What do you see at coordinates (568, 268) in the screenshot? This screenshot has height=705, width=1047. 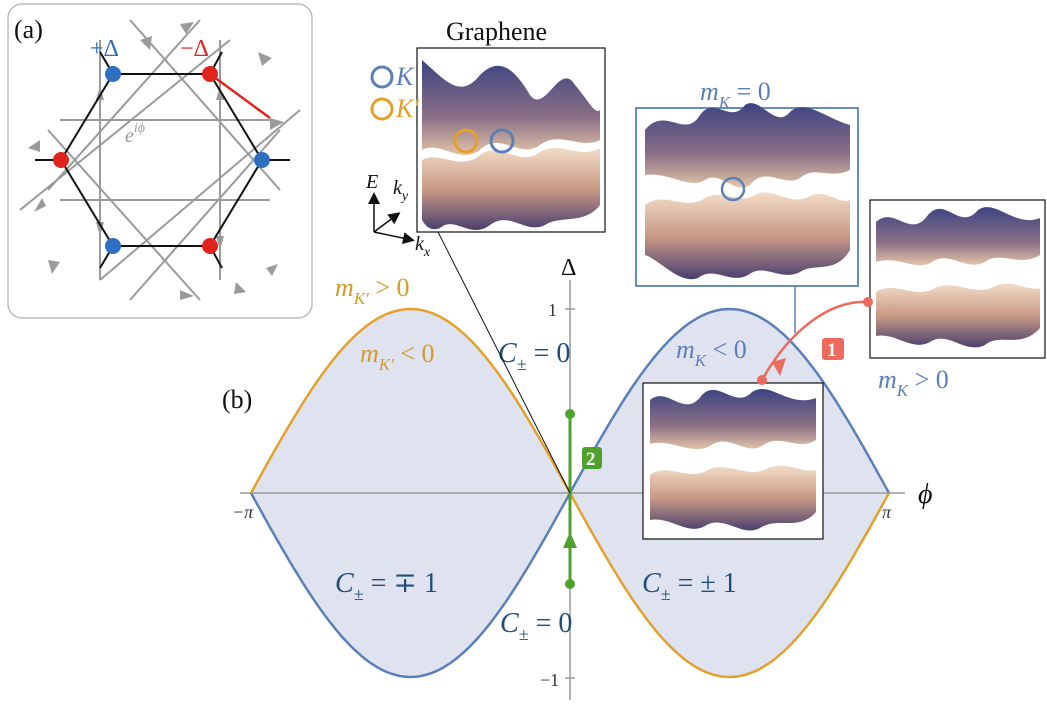 I see `delta-axis-label: Δ` at bounding box center [568, 268].